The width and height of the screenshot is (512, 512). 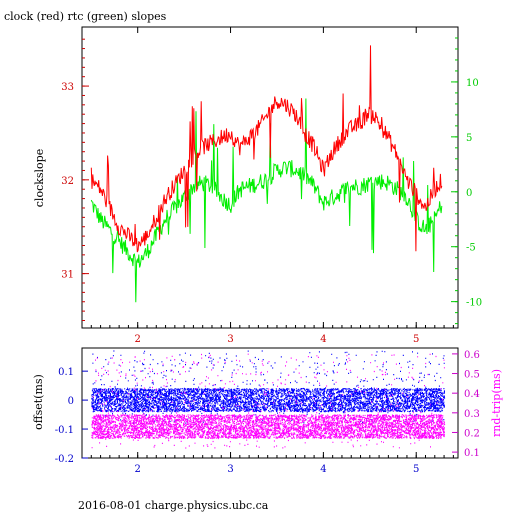 I want to click on top-y-tick-label: 31, so click(x=67, y=275).